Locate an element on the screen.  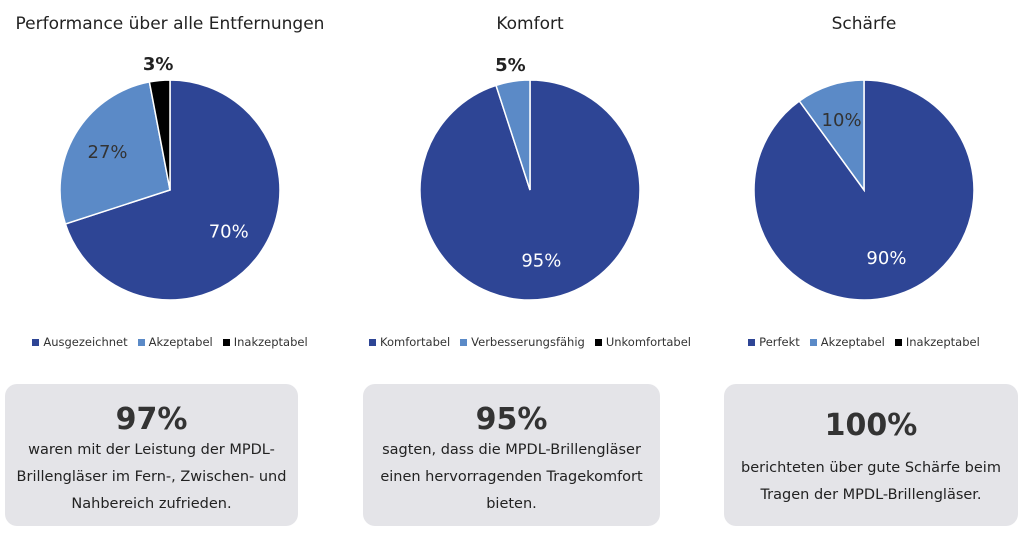
card-headline: 97% is located at coordinates (151, 419).